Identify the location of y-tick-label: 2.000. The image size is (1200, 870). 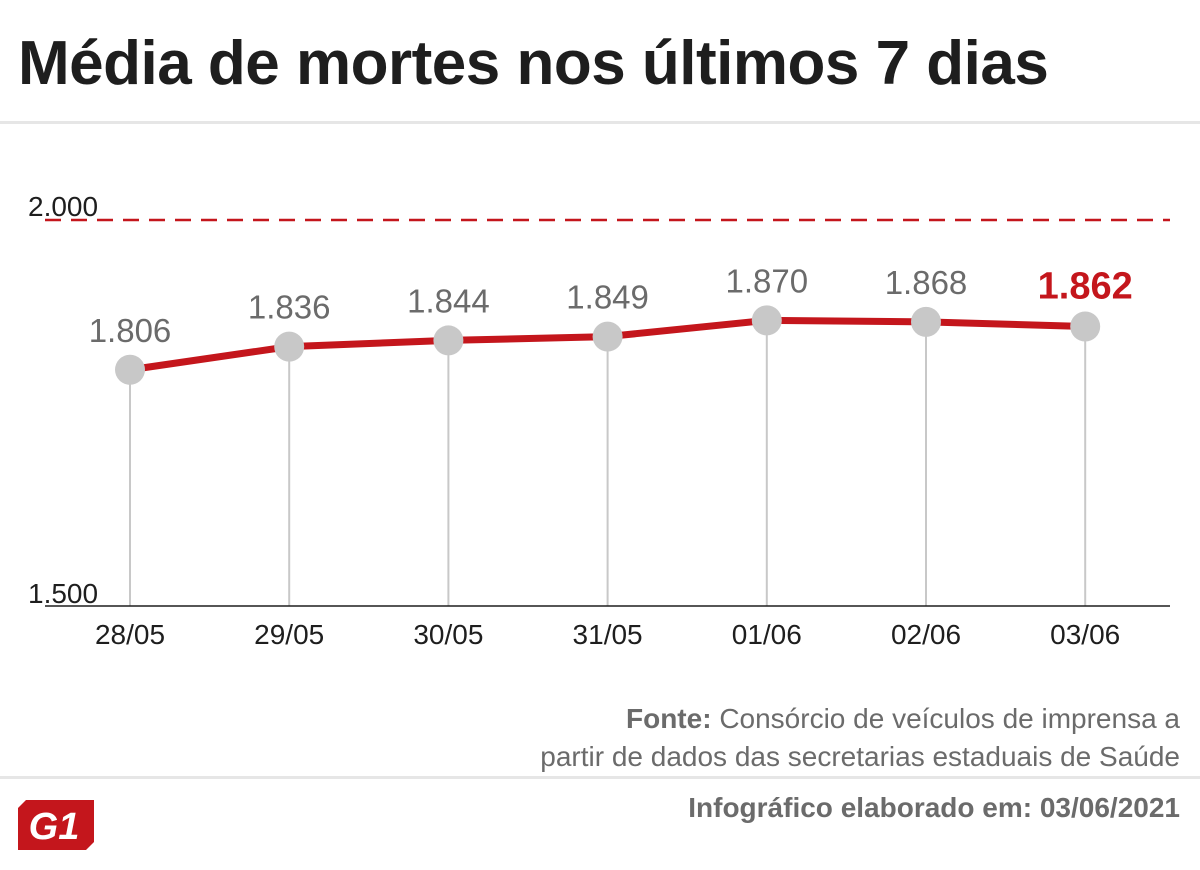
(63, 206).